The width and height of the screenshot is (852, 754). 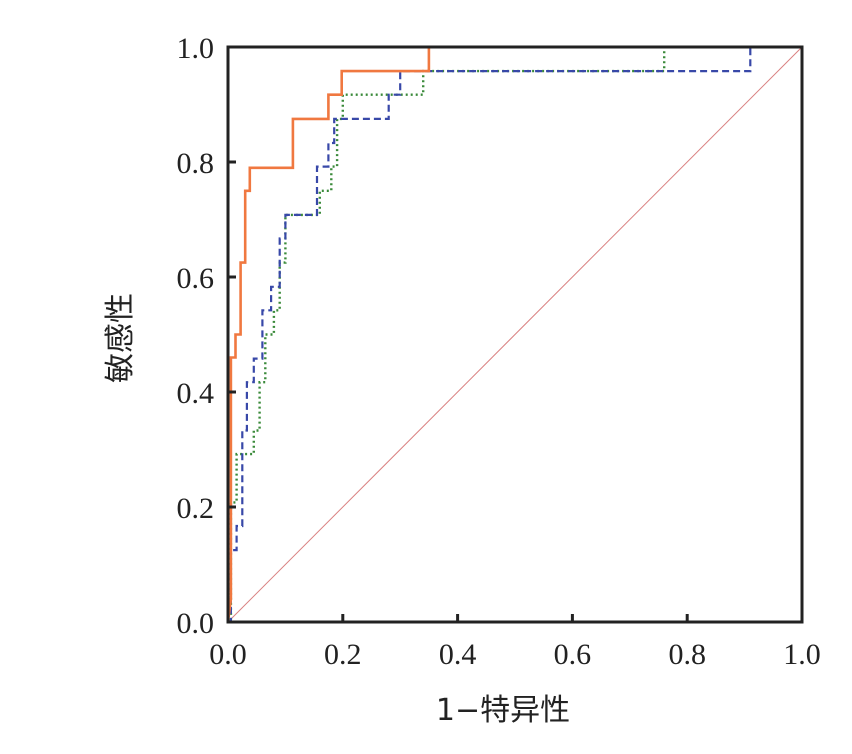 I want to click on x-tick-label: 0.2, so click(x=343, y=654).